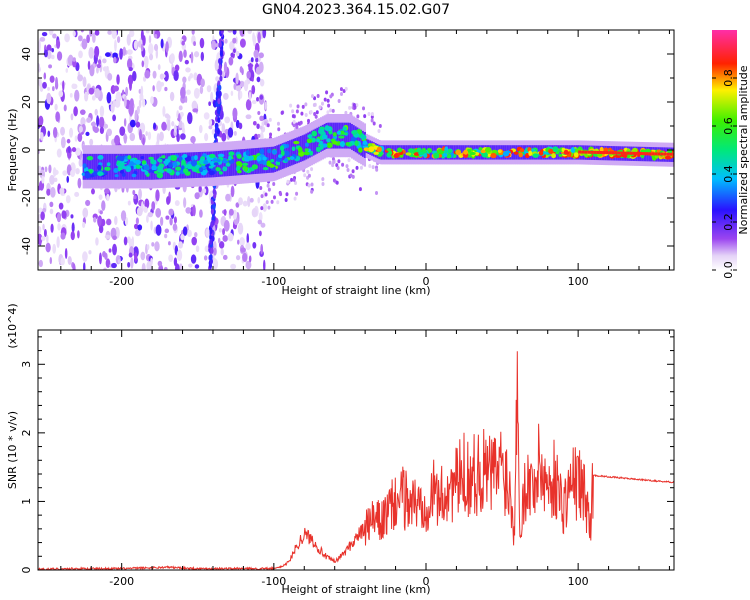 Image resolution: width=750 pixels, height=600 pixels. I want to click on colorbar-tick-label: 0.6, so click(728, 126).